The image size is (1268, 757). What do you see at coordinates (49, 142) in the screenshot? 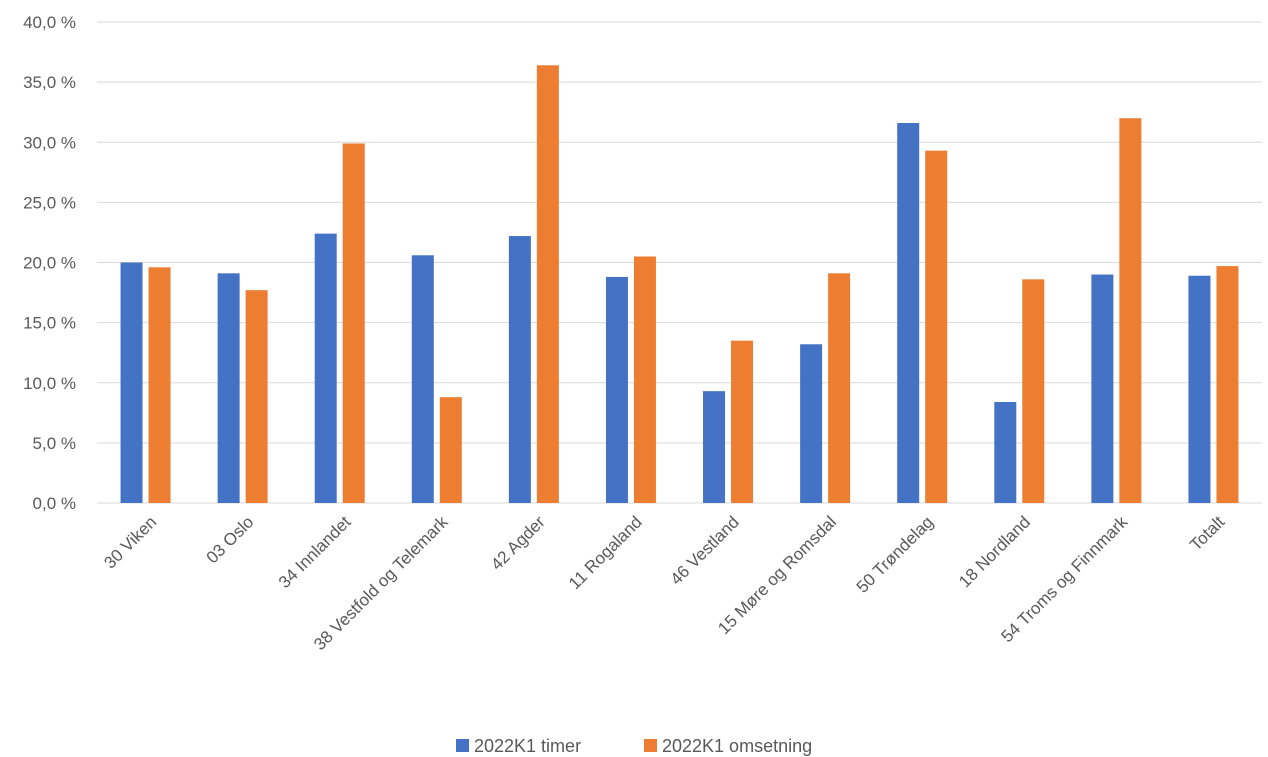
I see `y-tick-label: 30,0 %` at bounding box center [49, 142].